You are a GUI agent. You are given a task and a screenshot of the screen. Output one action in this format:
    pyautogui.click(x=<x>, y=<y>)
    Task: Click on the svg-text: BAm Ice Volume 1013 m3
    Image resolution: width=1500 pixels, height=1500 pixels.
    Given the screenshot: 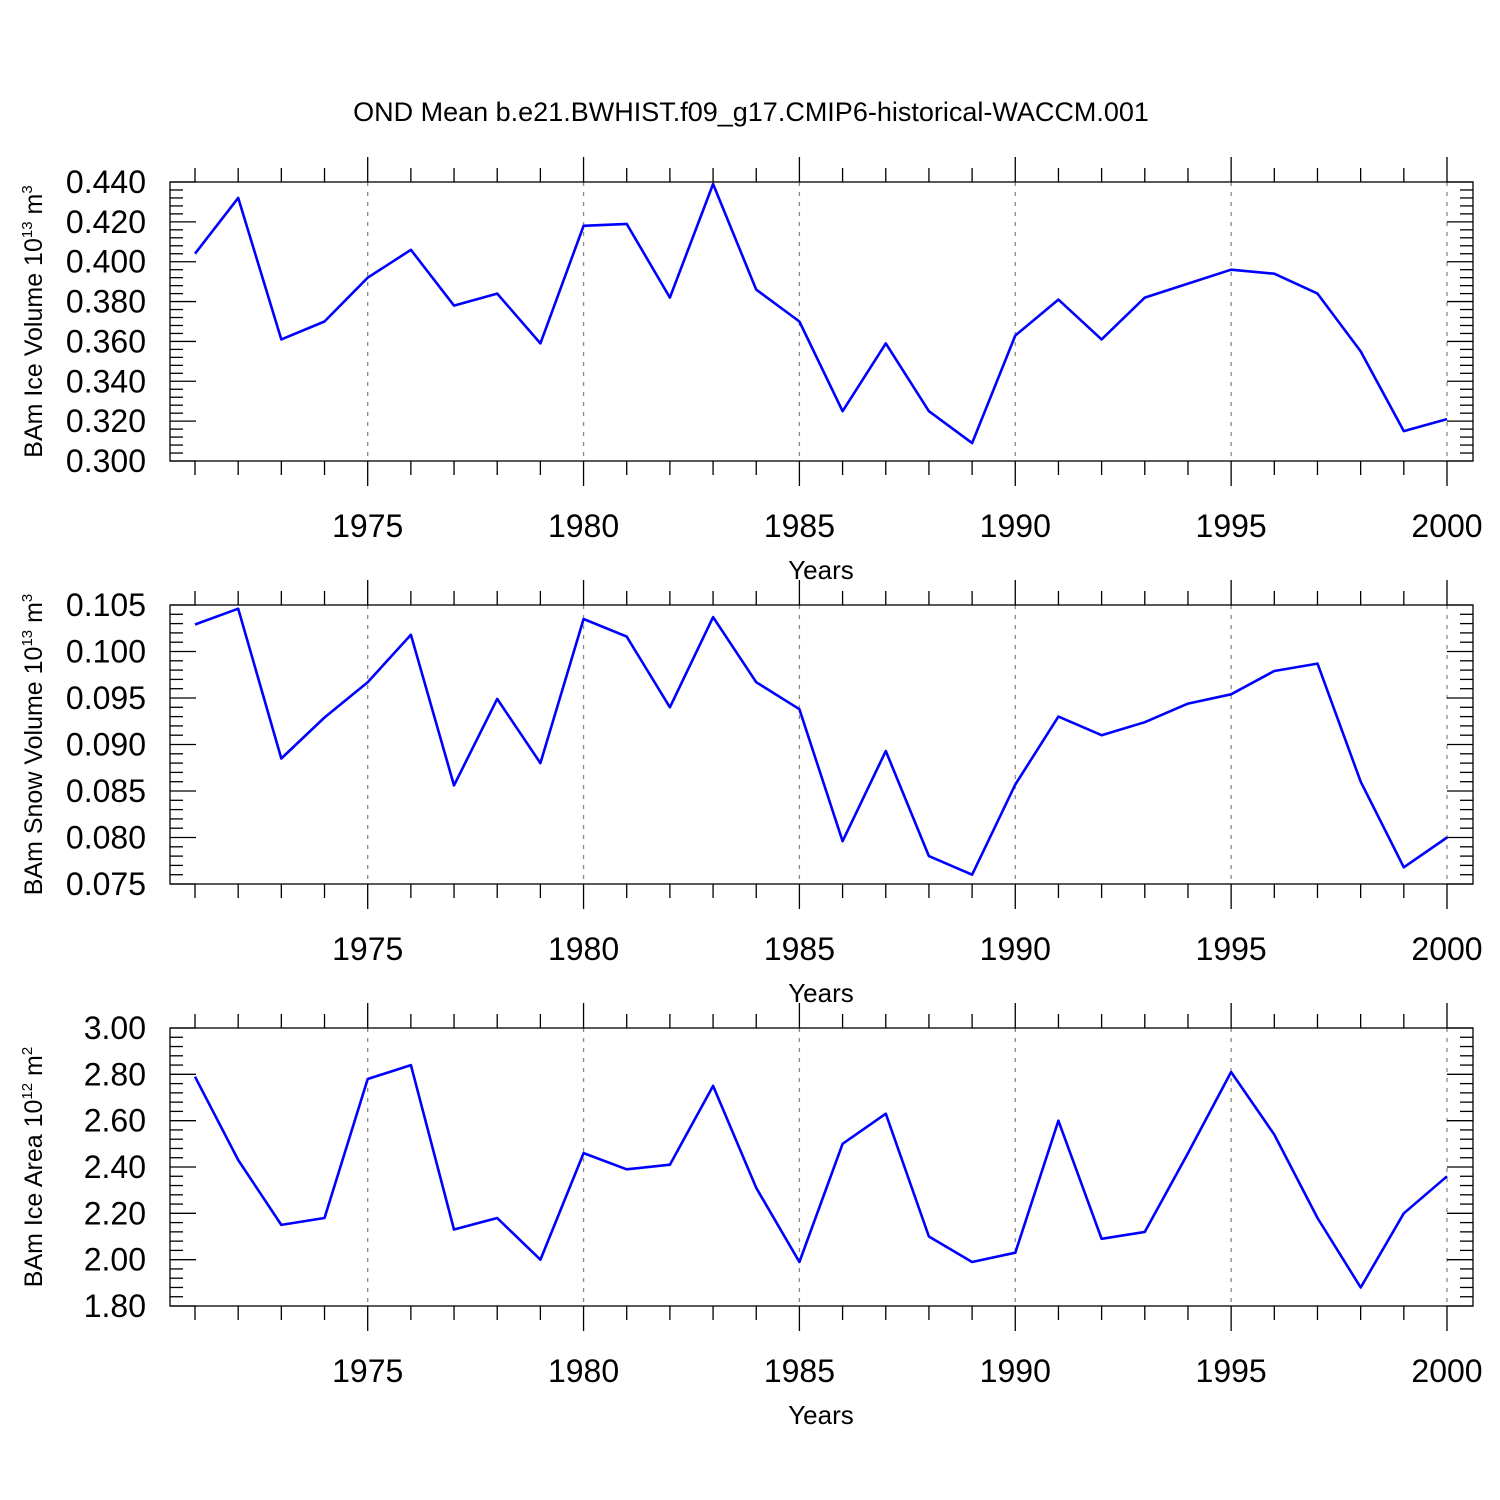 What is the action you would take?
    pyautogui.click(x=33, y=321)
    